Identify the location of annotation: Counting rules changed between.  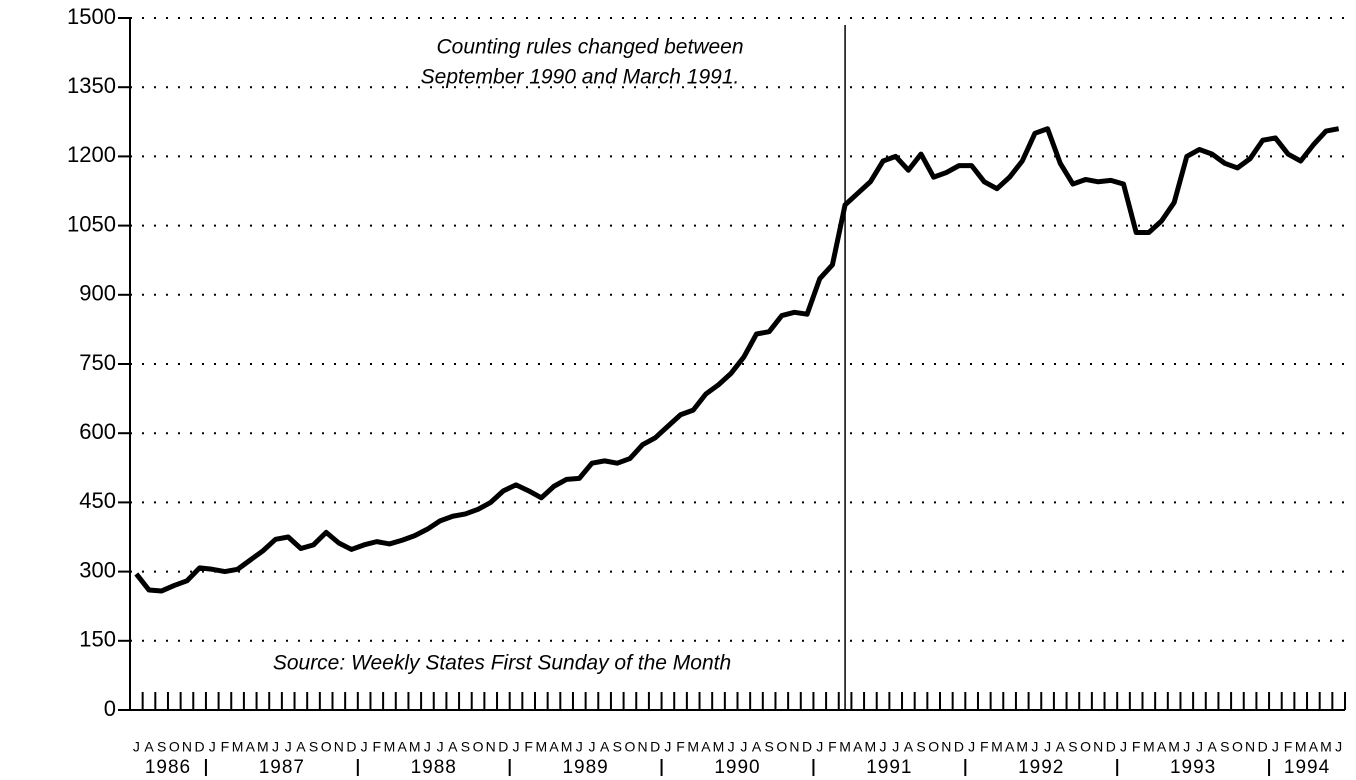
(589, 47).